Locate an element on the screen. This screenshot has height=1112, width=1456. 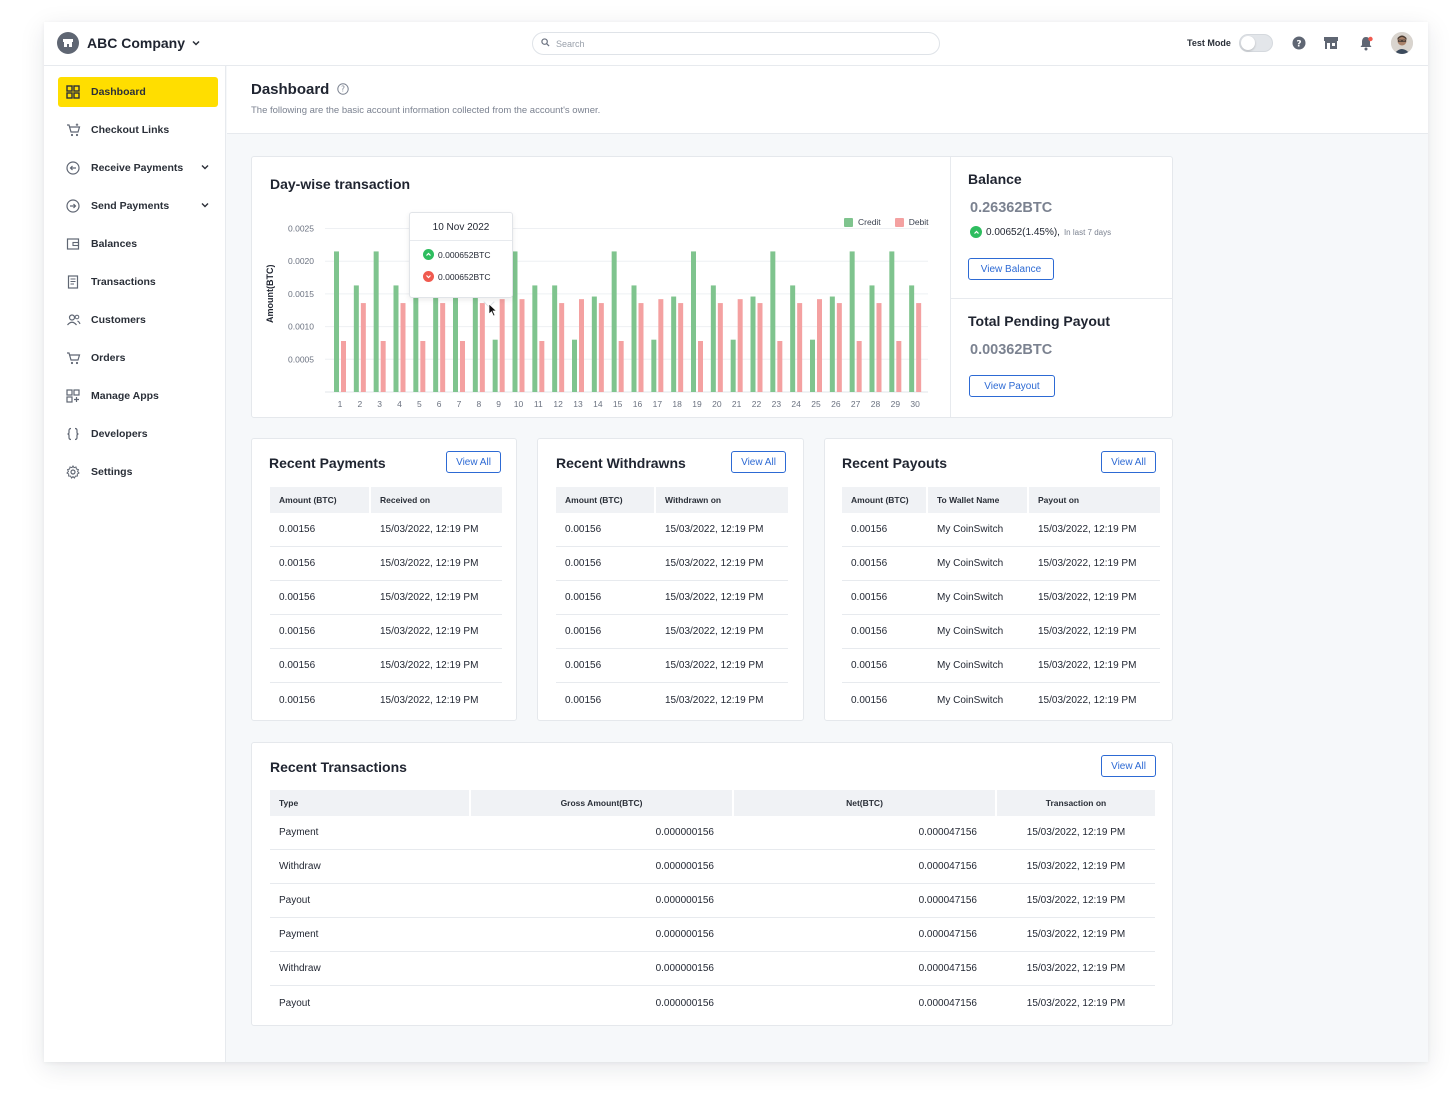
sidebar-item-customers: Customers is located at coordinates (138, 320).